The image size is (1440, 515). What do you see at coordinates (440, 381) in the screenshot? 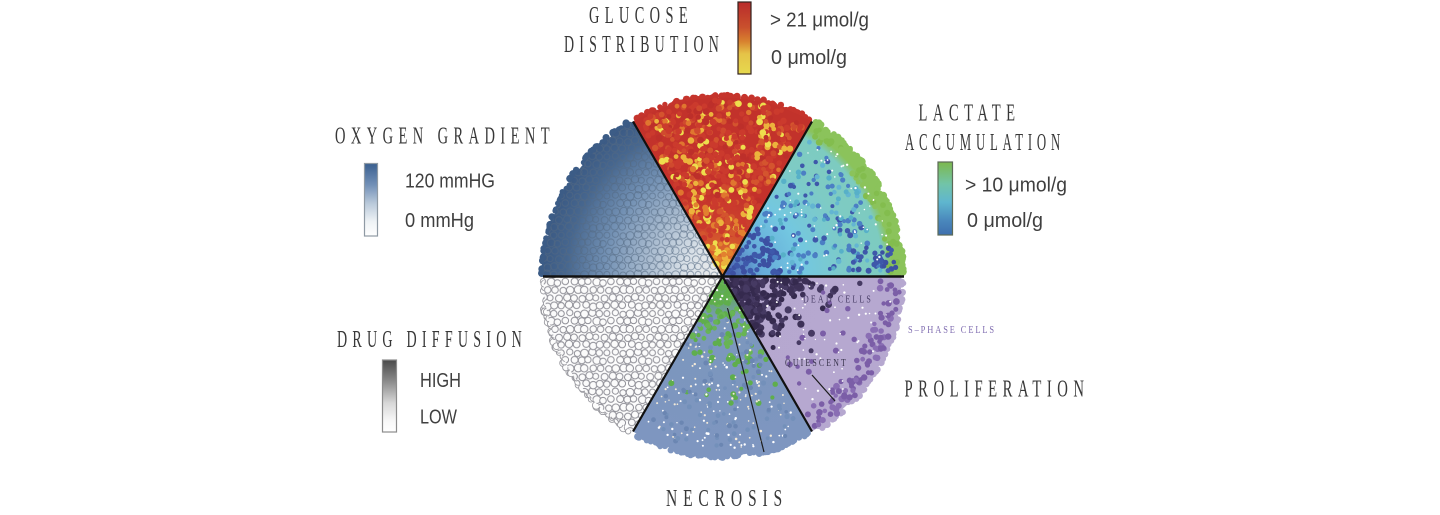
I see `svg-text: HIGH` at bounding box center [440, 381].